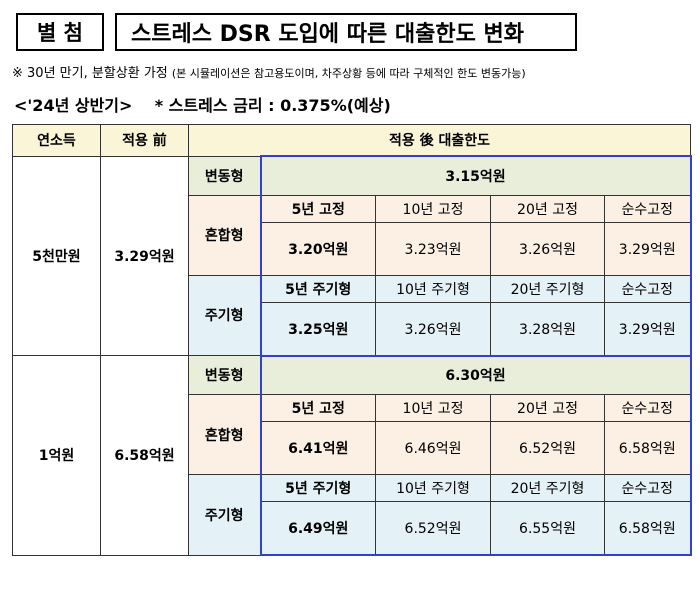 The width and height of the screenshot is (700, 598). What do you see at coordinates (144, 255) in the screenshot?
I see `before-limit-cell: 3.29억원` at bounding box center [144, 255].